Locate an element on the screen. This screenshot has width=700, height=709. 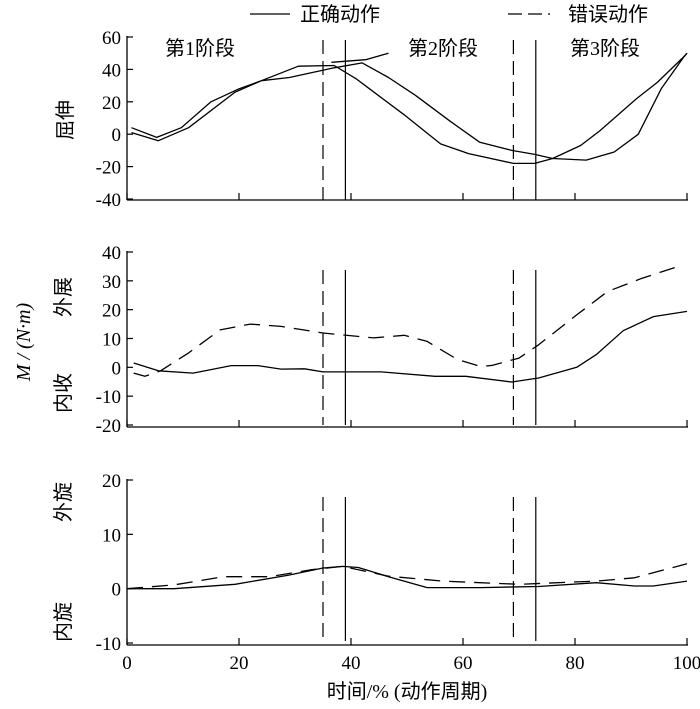
bottom-series-wrong is located at coordinates (407, 576).